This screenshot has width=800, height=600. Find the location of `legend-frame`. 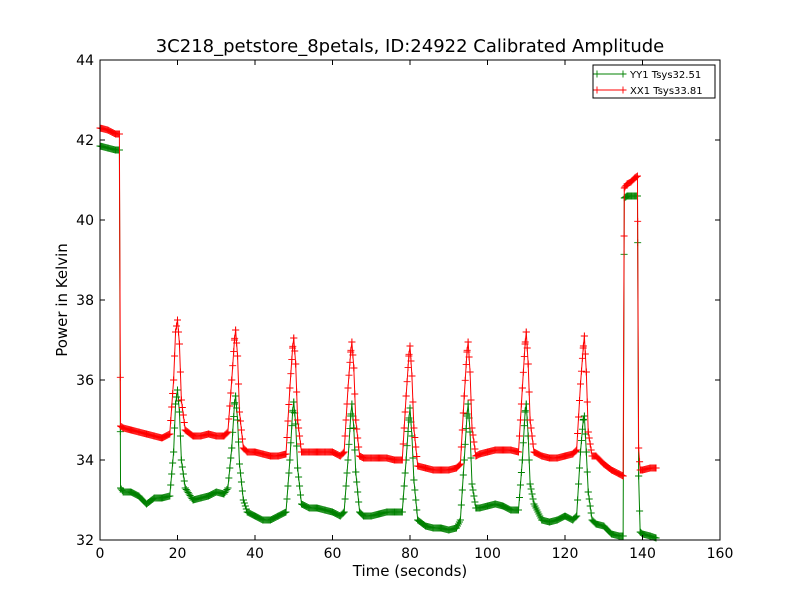

legend-frame is located at coordinates (654, 81).